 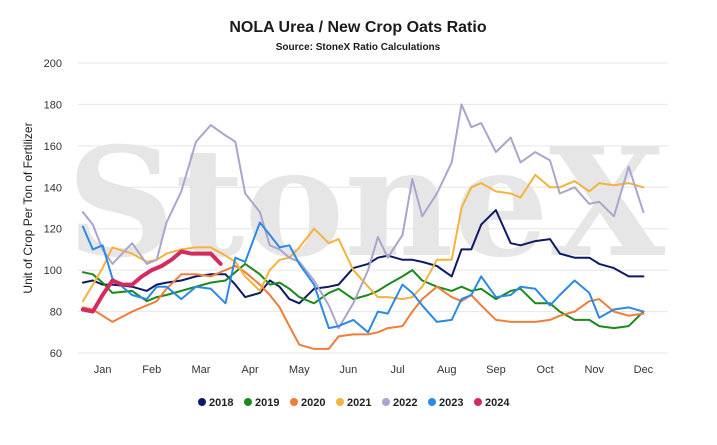 What do you see at coordinates (398, 370) in the screenshot?
I see `x-tick-label: Jul` at bounding box center [398, 370].